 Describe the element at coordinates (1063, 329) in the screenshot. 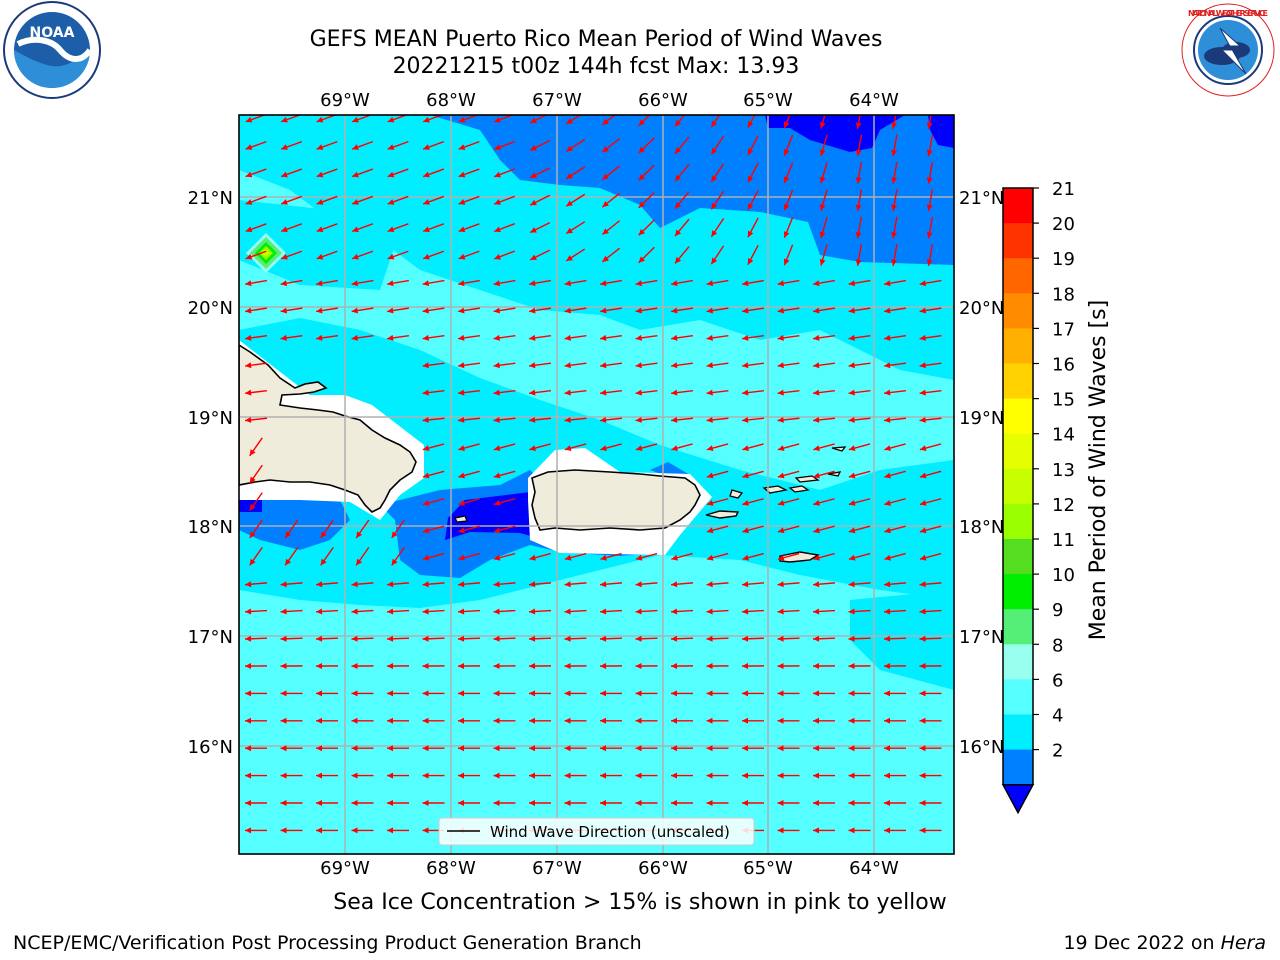

I see `colorbar-tick-label: 17` at that location.